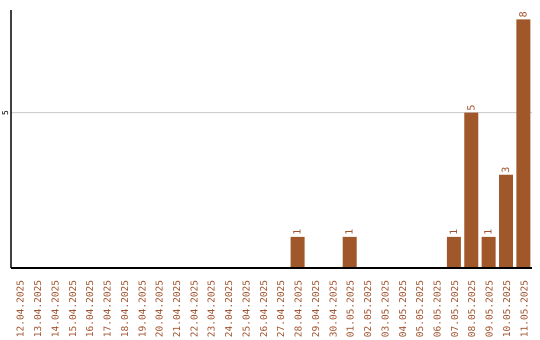  I want to click on x-tick-label: 09.05.2025, so click(490, 309).